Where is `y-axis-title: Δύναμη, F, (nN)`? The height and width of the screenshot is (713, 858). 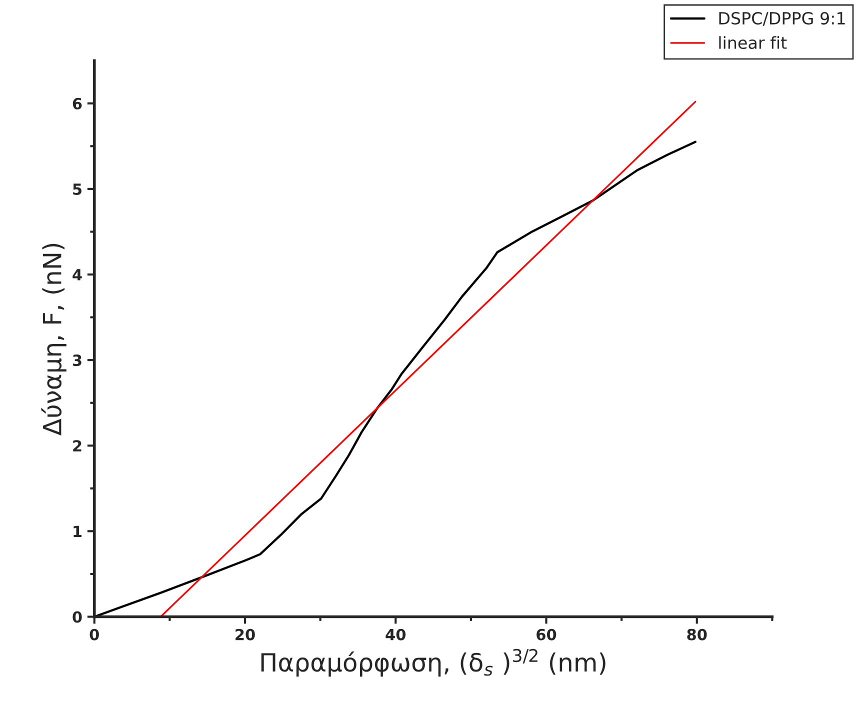
y-axis-title: Δύναμη, F, (nN) is located at coordinates (53, 340).